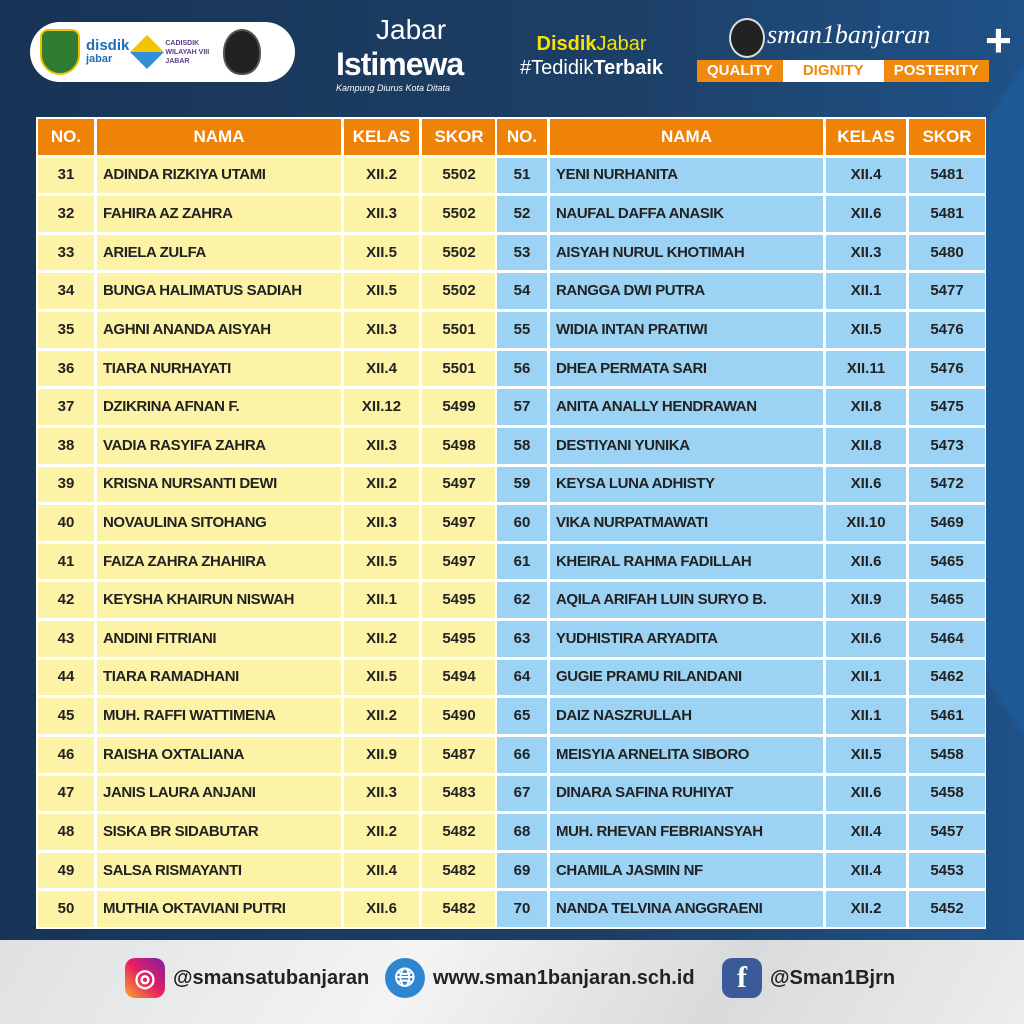 The height and width of the screenshot is (1024, 1024). What do you see at coordinates (522, 832) in the screenshot?
I see `cell-col-no: 68` at bounding box center [522, 832].